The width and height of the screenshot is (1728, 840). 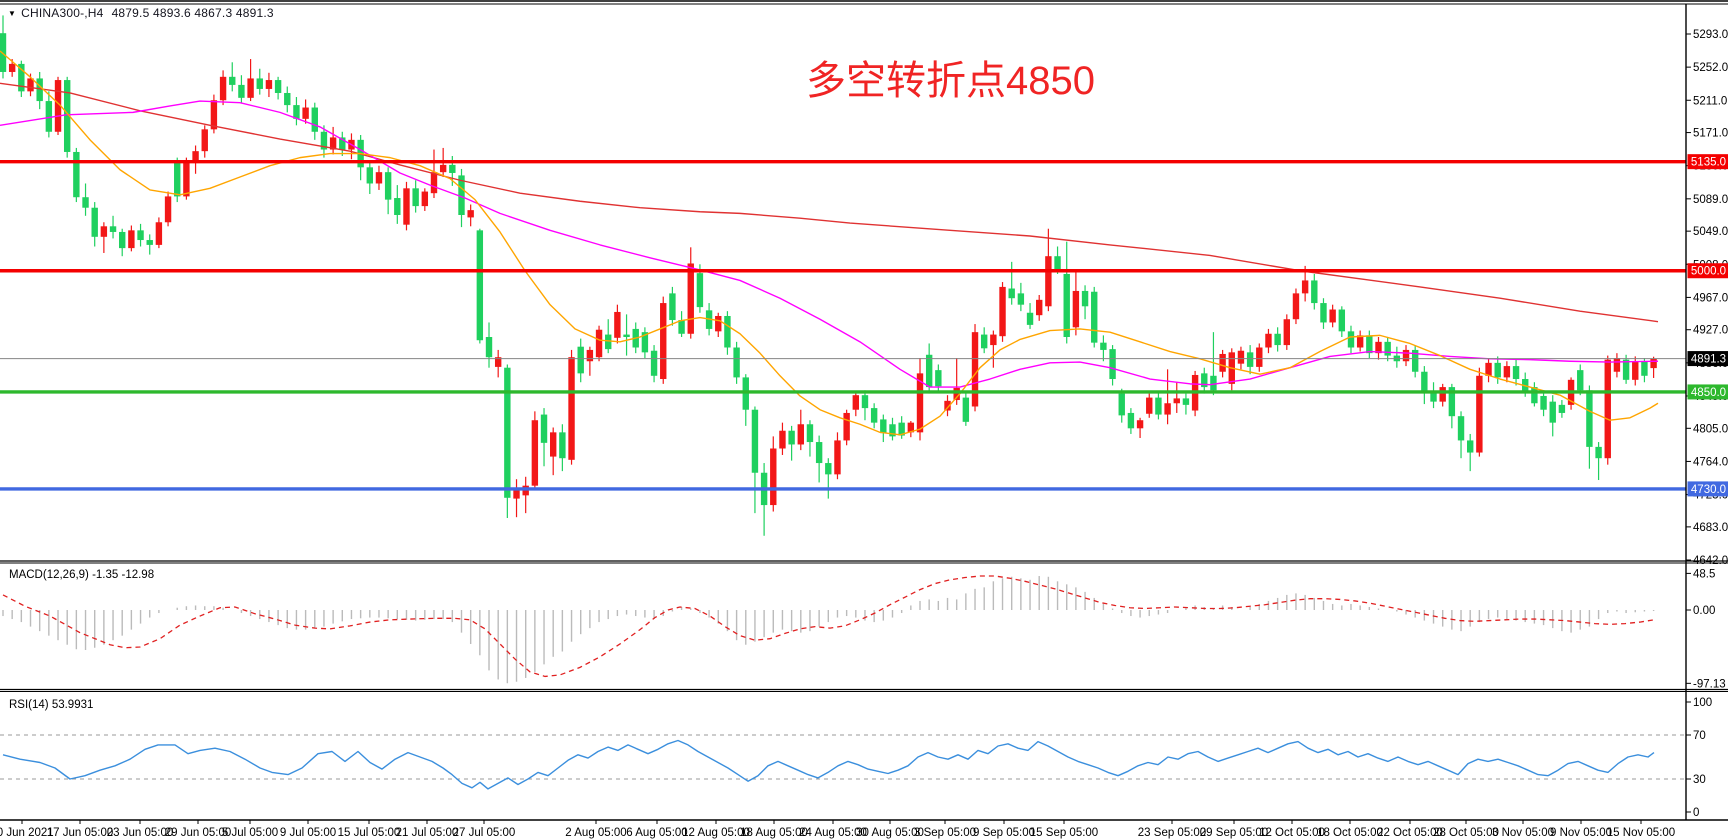 What do you see at coordinates (1707, 271) in the screenshot?
I see `level-badge-5000.0-bg` at bounding box center [1707, 271].